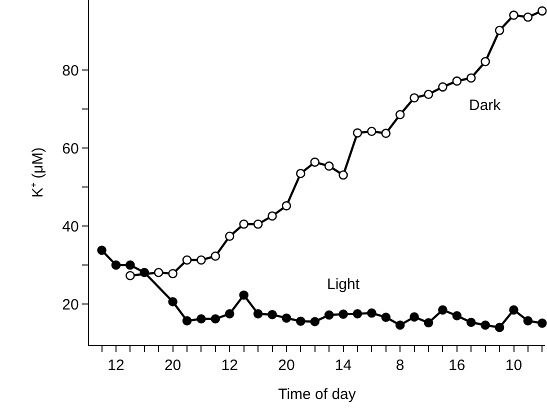  I want to click on series-label: Light, so click(343, 284).